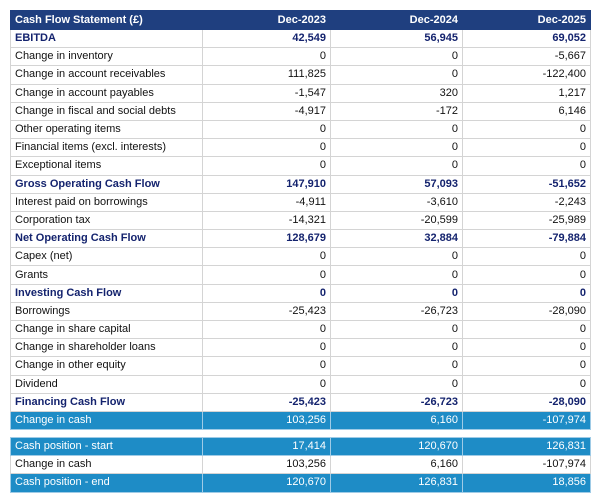  Describe the element at coordinates (396, 220) in the screenshot. I see `value-cell: -20,599` at that location.